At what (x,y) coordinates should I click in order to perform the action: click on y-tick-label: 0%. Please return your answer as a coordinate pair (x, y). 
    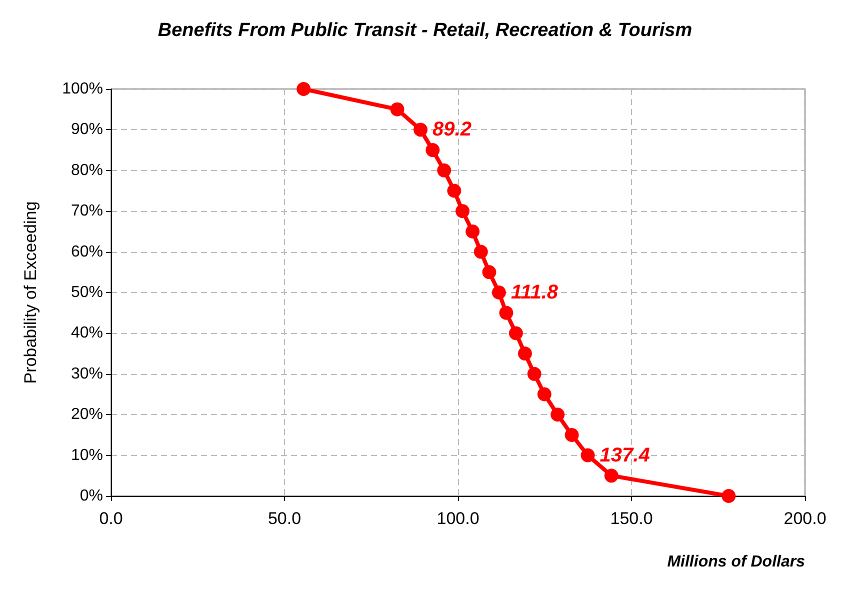
    Looking at the image, I should click on (91, 496).